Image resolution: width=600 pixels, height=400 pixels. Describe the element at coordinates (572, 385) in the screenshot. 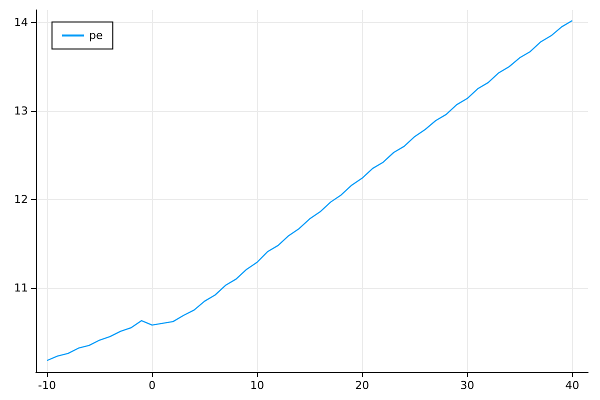

I see `x-tick-label: 40` at that location.